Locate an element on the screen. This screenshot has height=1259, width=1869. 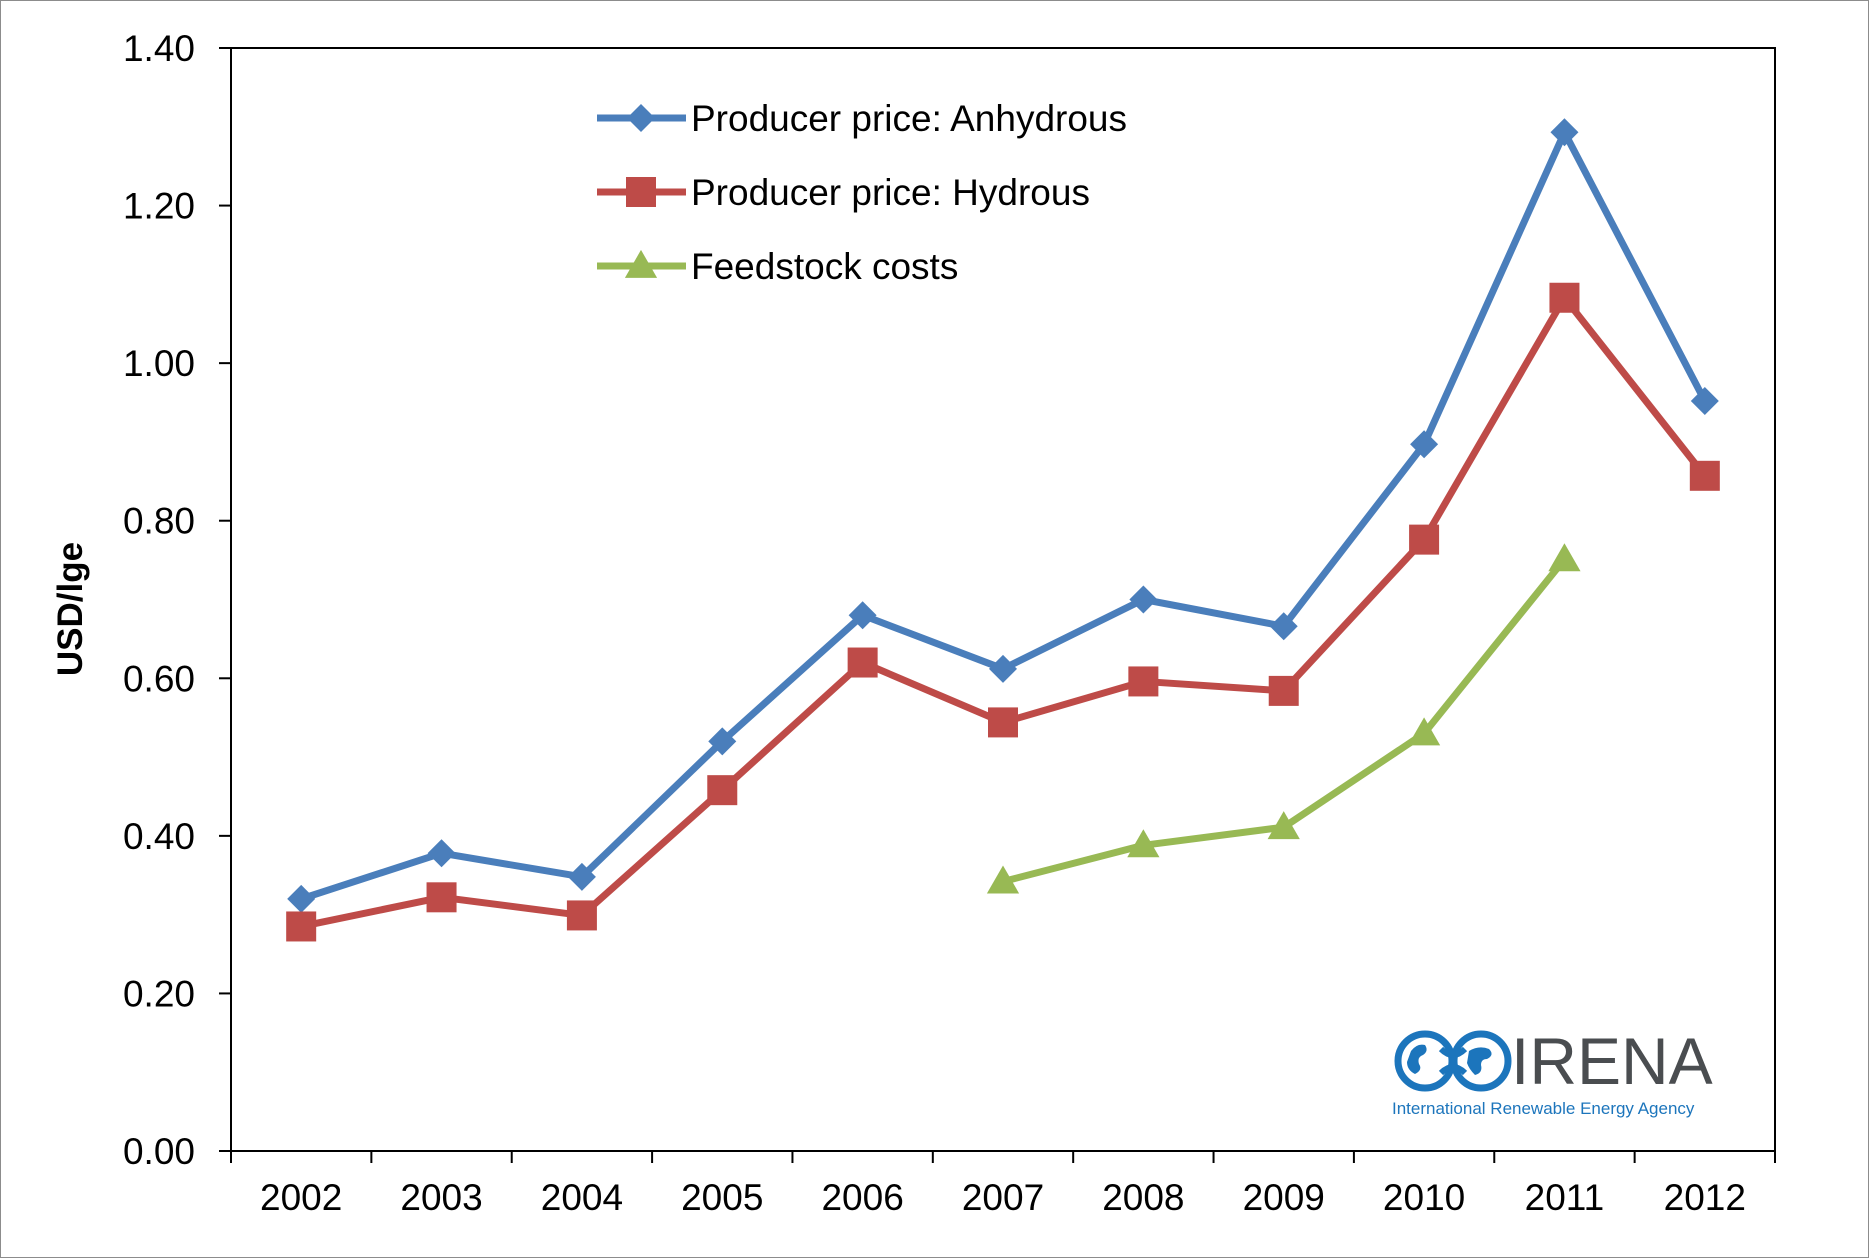
y-tick-label: 1.20 is located at coordinates (159, 206).